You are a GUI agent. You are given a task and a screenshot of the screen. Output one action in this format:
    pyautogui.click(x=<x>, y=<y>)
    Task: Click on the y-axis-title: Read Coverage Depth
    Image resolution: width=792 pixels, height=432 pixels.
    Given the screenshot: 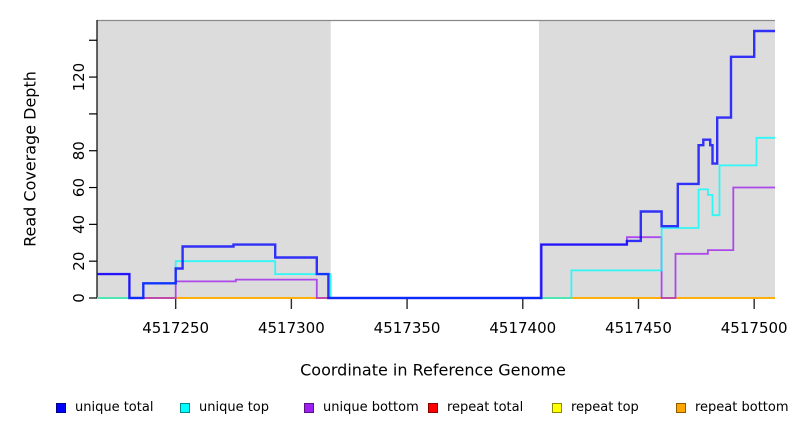 What is the action you would take?
    pyautogui.click(x=30, y=159)
    